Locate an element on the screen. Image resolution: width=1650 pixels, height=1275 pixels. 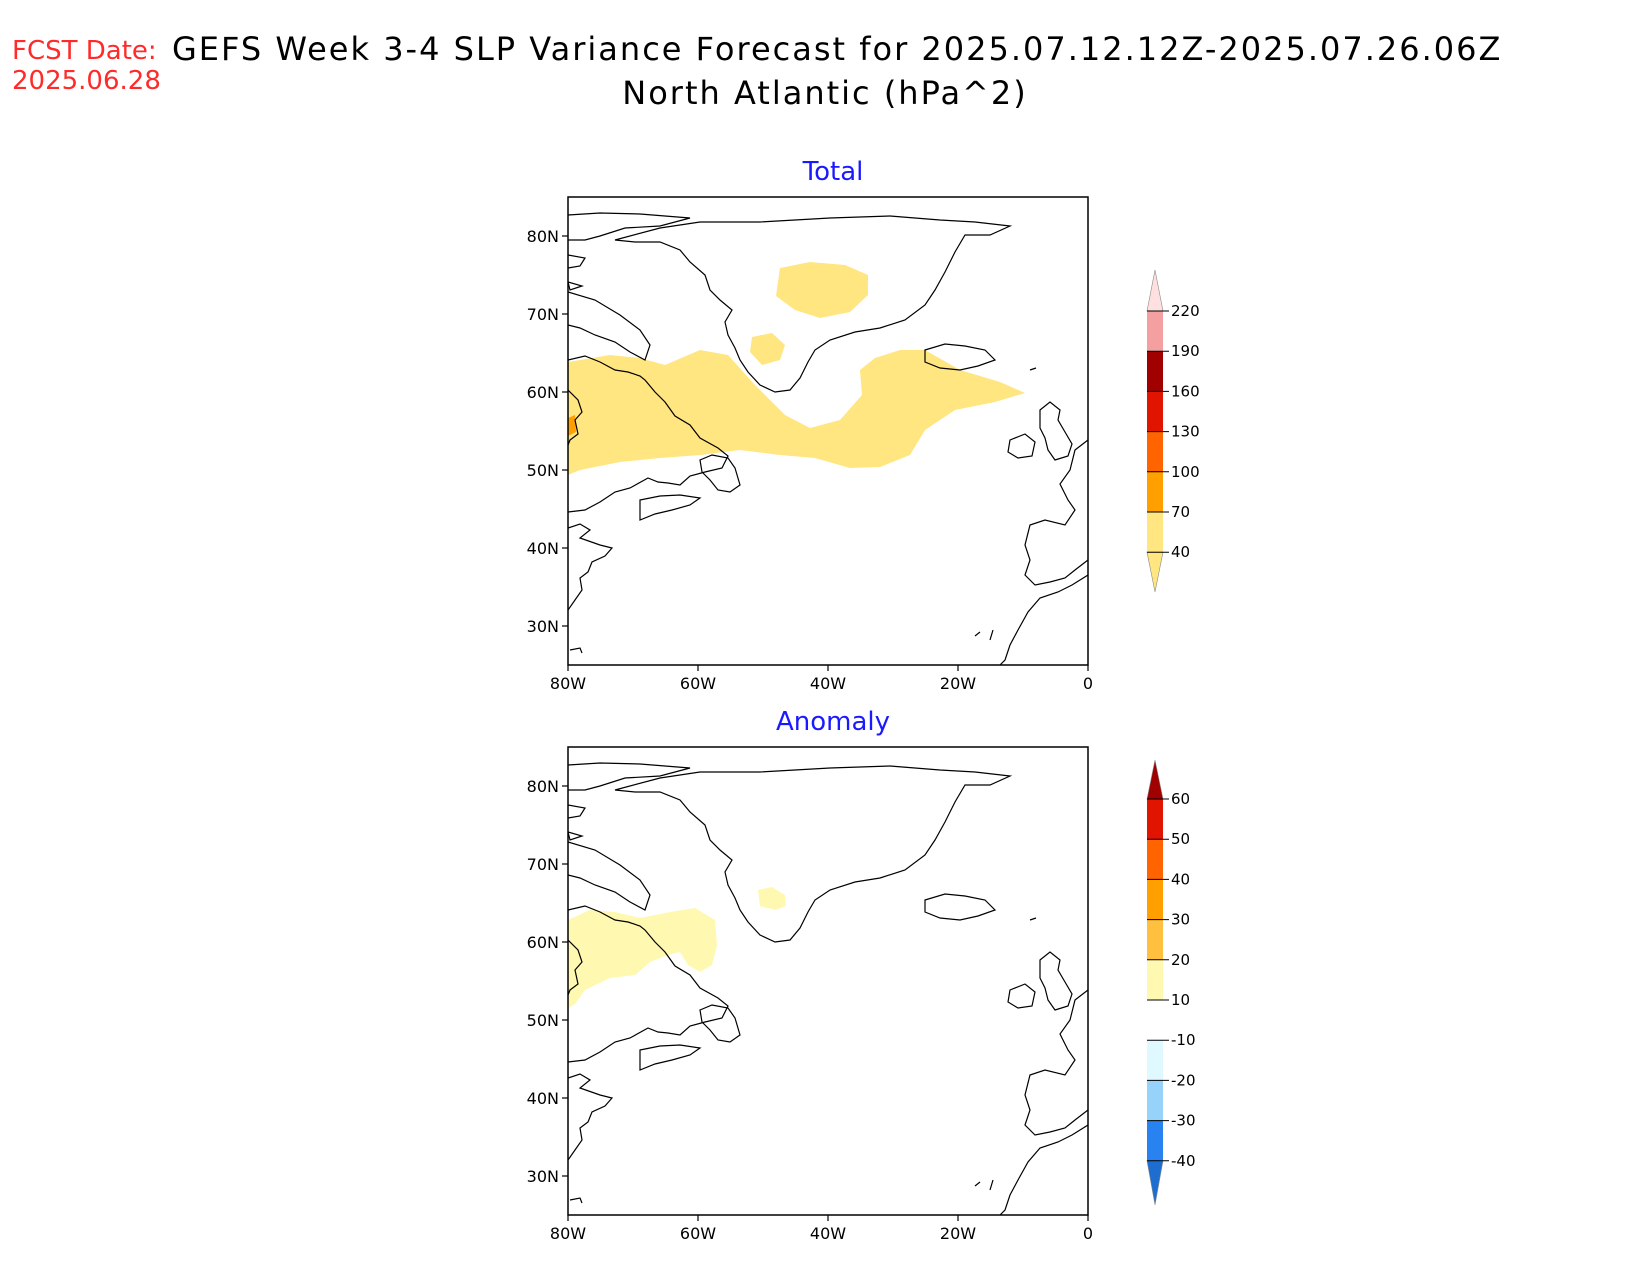
anomaly-nova-scotia-coast is located at coordinates (670, 1057).